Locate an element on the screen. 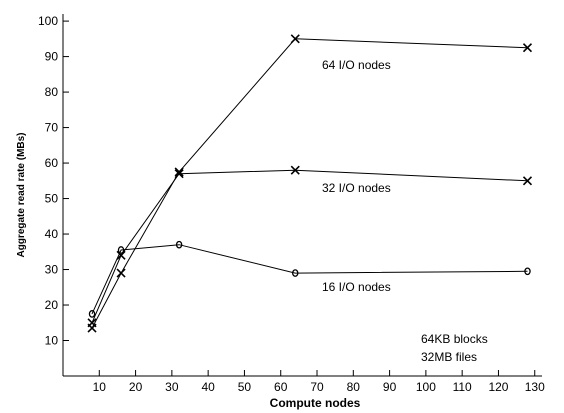 This screenshot has height=413, width=564. x-tick-label: 100 is located at coordinates (426, 387).